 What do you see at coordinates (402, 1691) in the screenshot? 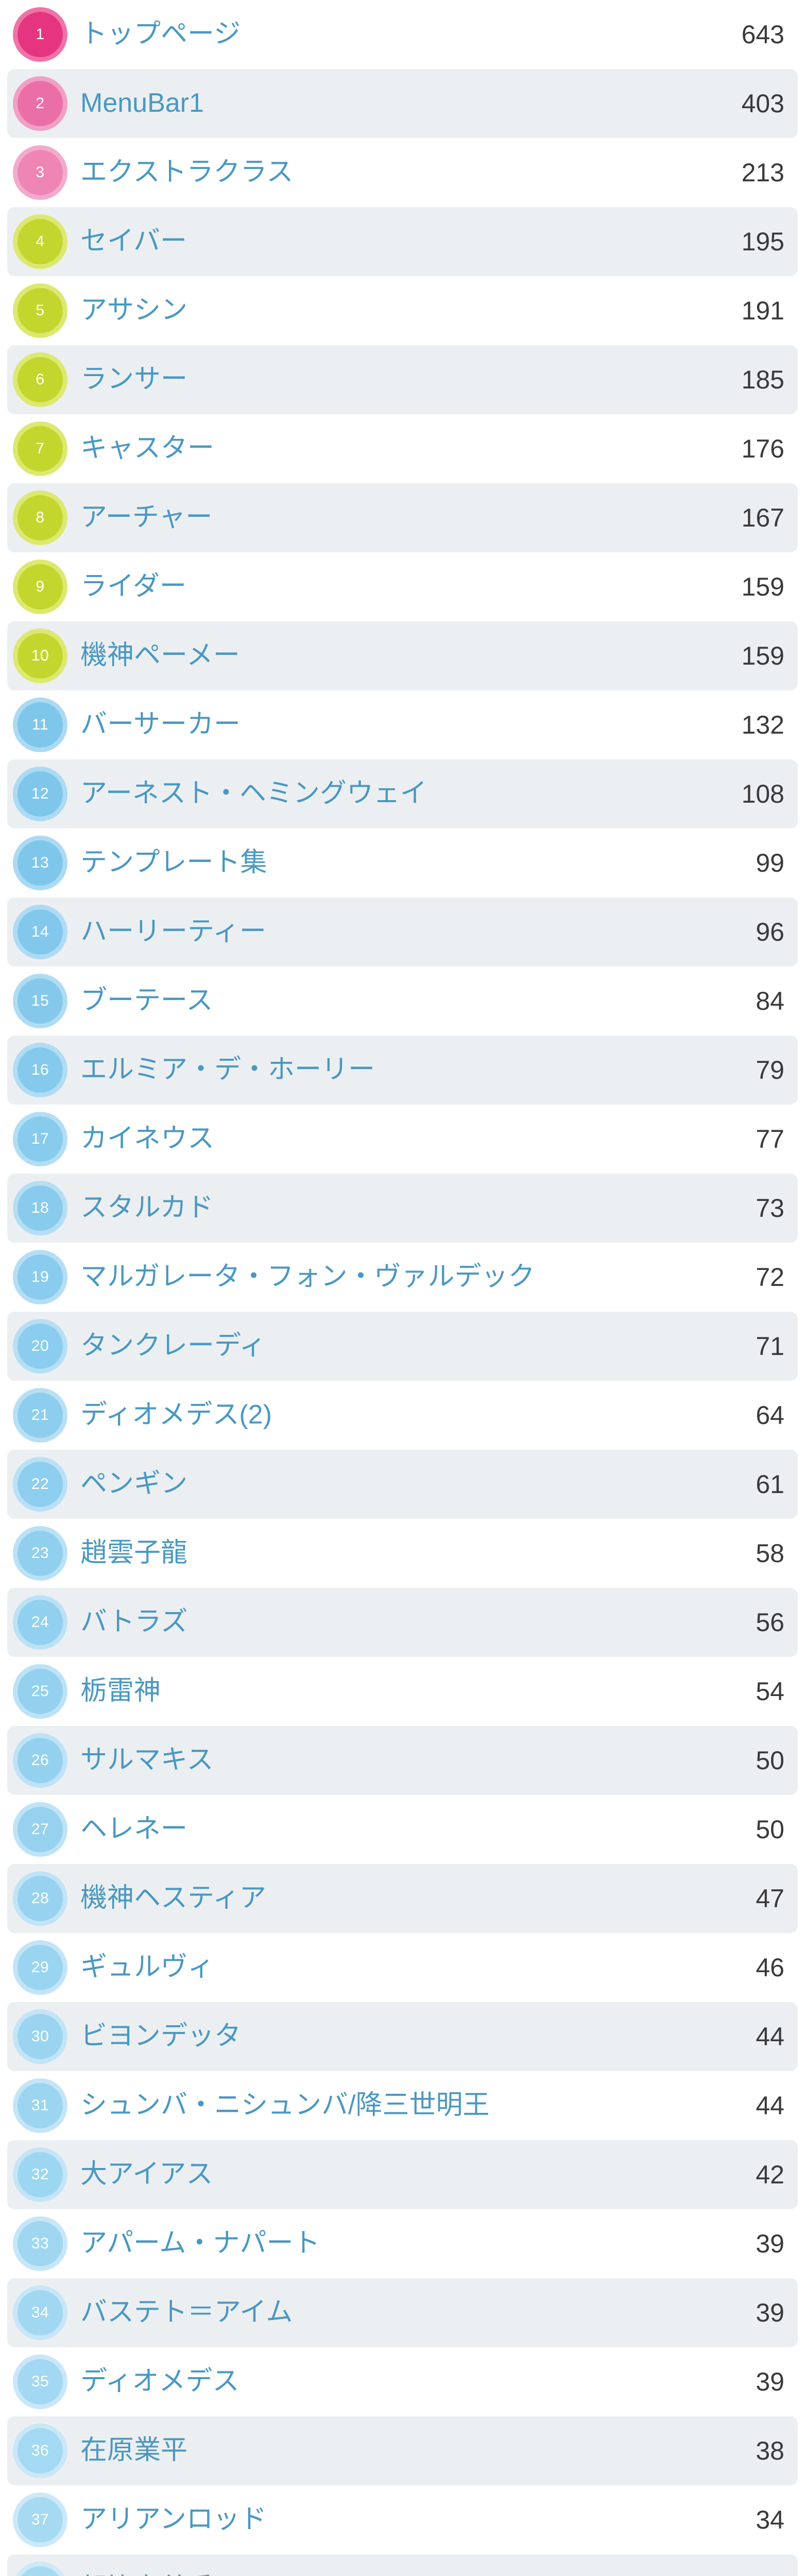
I see `ranking-row: 25 栃雷神 54` at bounding box center [402, 1691].